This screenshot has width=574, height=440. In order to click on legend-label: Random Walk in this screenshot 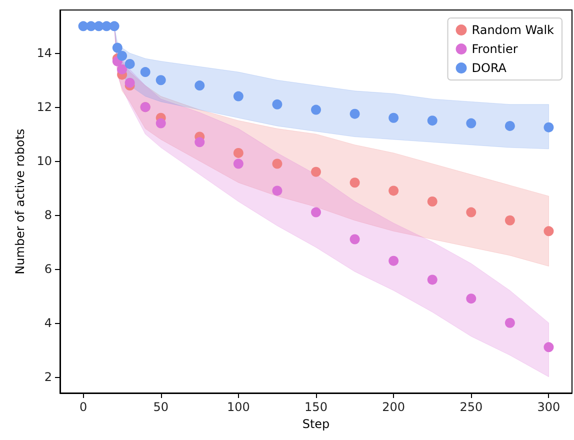, I will do `click(513, 30)`.